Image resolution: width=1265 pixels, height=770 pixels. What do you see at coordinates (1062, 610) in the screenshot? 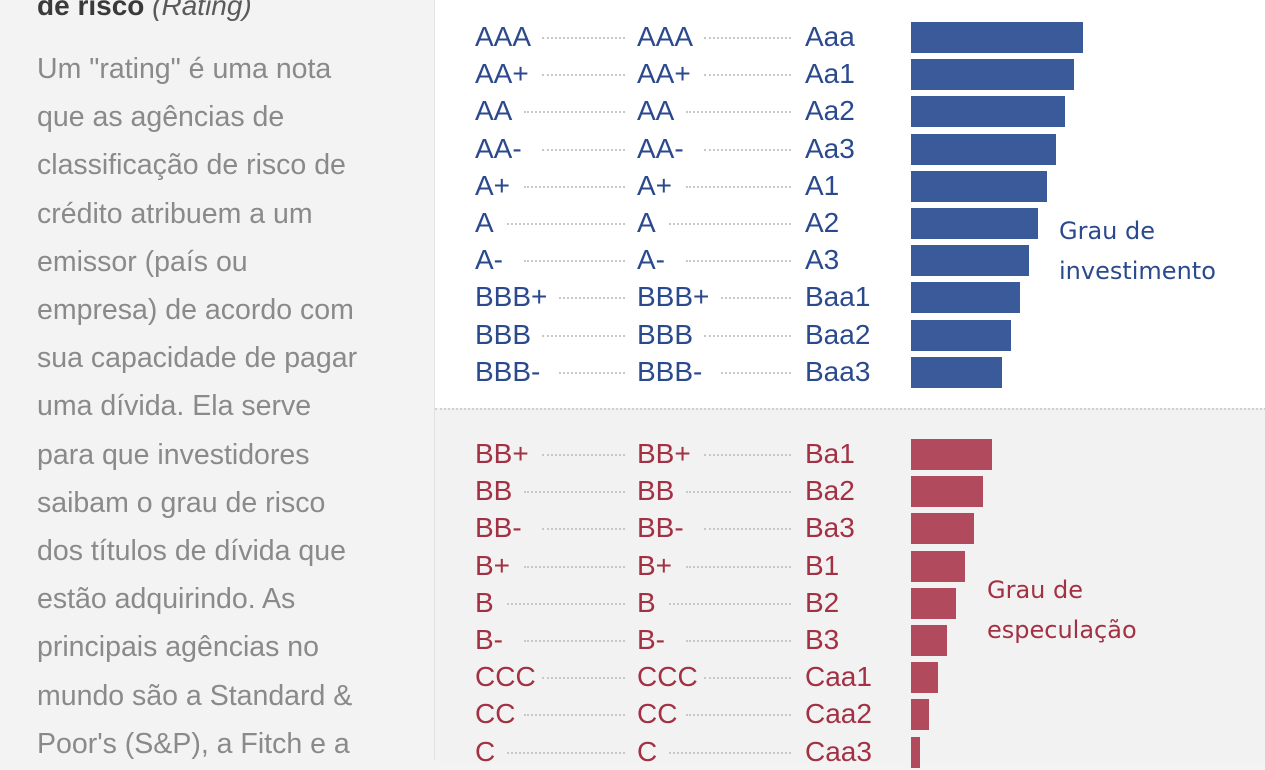
I see `speculative-grade-label: Grau de especulação` at bounding box center [1062, 610].